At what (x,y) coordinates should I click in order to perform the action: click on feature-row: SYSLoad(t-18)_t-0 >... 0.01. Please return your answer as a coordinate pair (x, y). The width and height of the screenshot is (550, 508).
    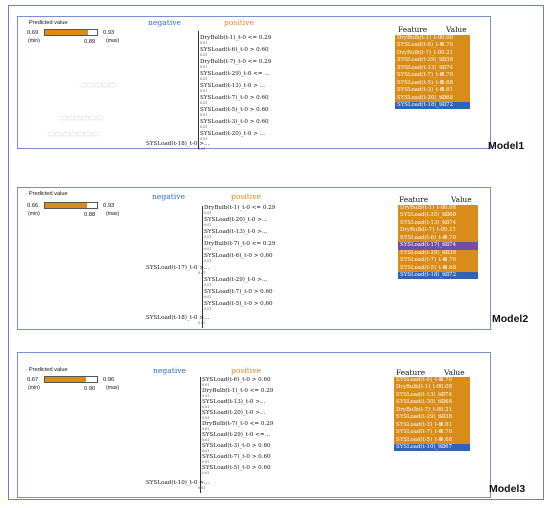
    Looking at the image, I should click on (178, 320).